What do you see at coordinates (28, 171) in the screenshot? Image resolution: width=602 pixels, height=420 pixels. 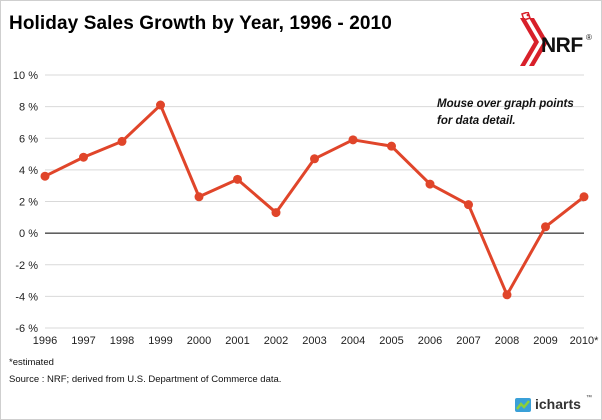 I see `y-tick-label: 4 %` at bounding box center [28, 171].